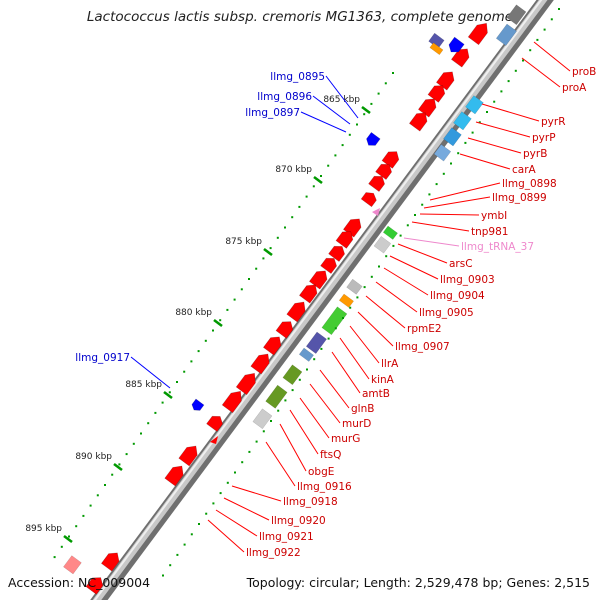 This screenshot has height=600, width=600. Describe the element at coordinates (324, 487) in the screenshot. I see `gene-label-llmg-0916: llmg_0916` at that location.